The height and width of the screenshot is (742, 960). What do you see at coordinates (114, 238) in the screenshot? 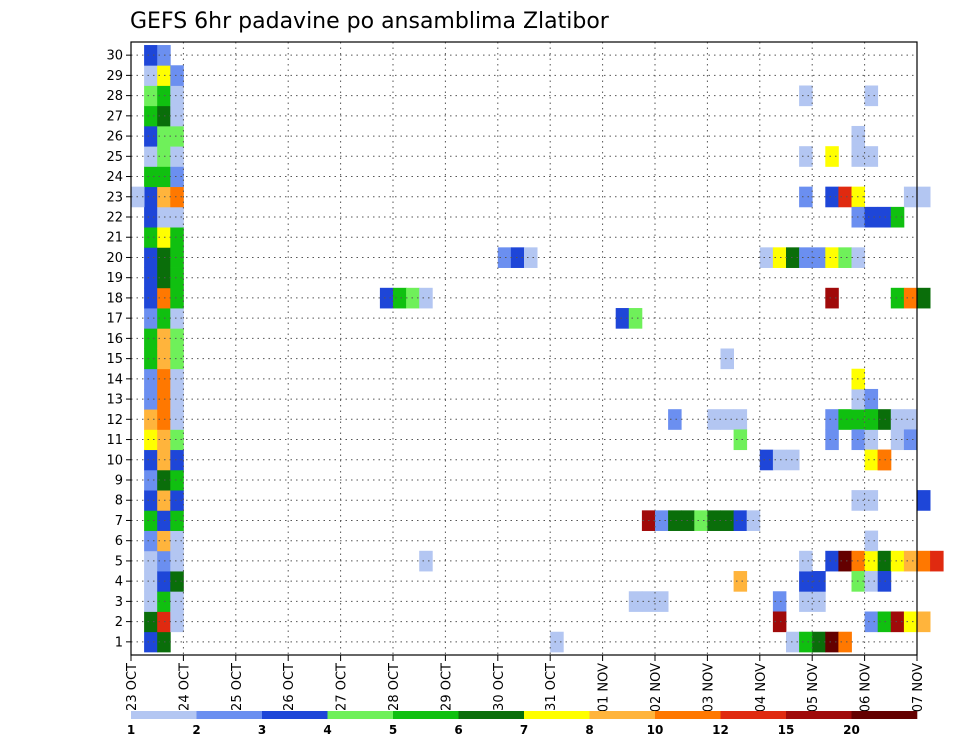
I see `y-tick-label: 21` at bounding box center [114, 238].